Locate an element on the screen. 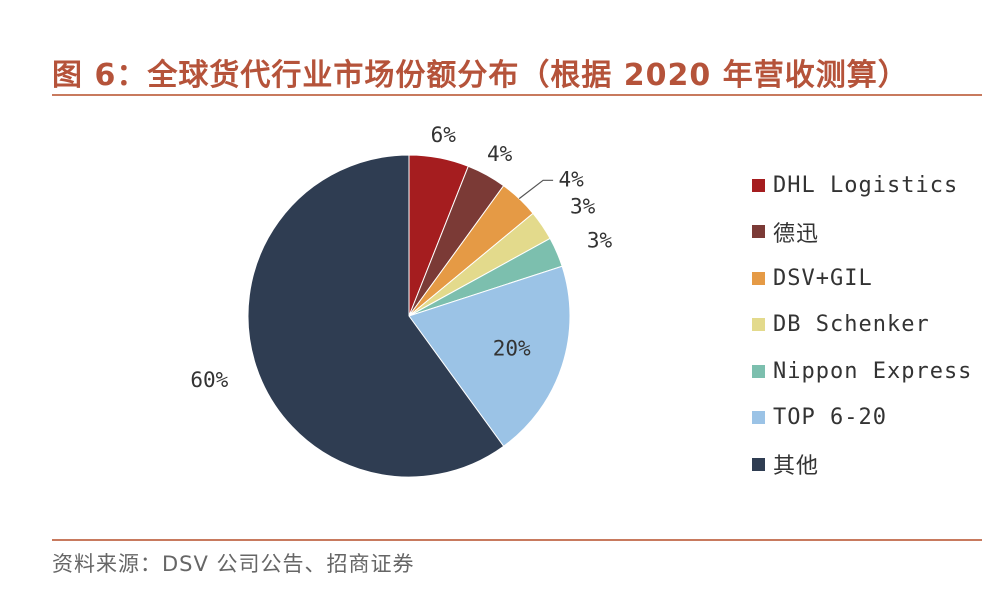  slice-label-1: 6% is located at coordinates (444, 135).